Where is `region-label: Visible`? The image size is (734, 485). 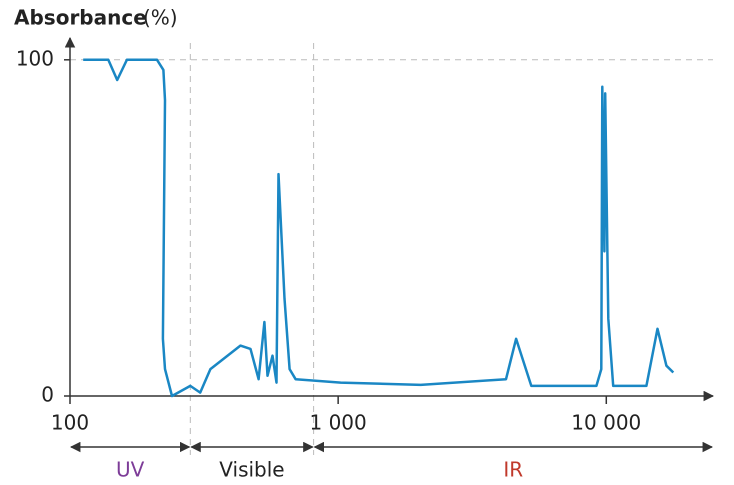
region-label: Visible is located at coordinates (251, 470).